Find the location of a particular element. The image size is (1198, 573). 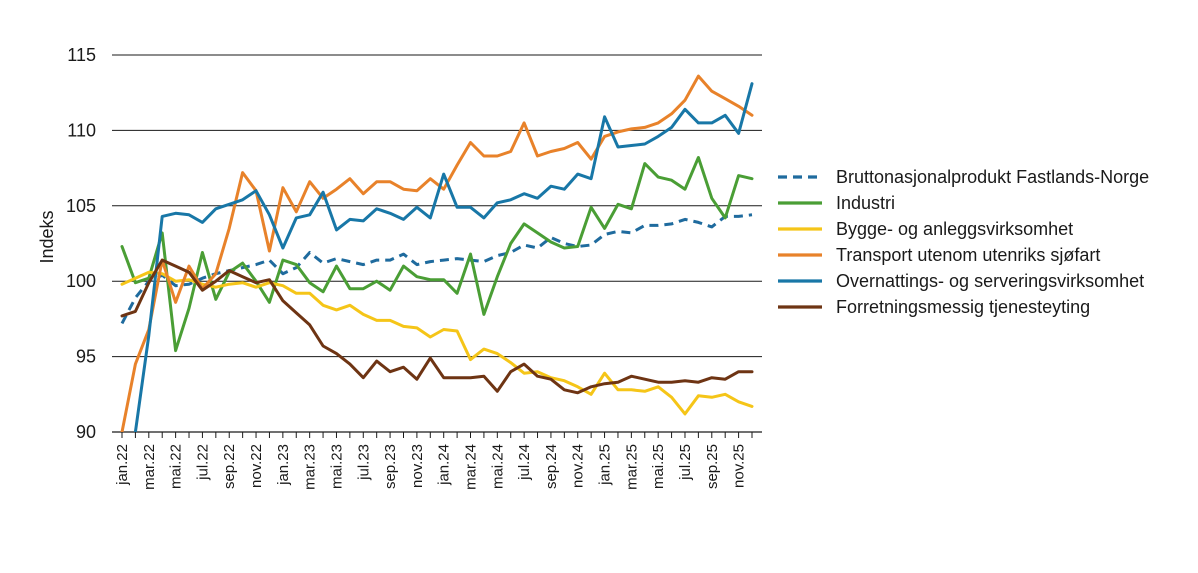

x-tick-label: nov.23 is located at coordinates (417, 466).